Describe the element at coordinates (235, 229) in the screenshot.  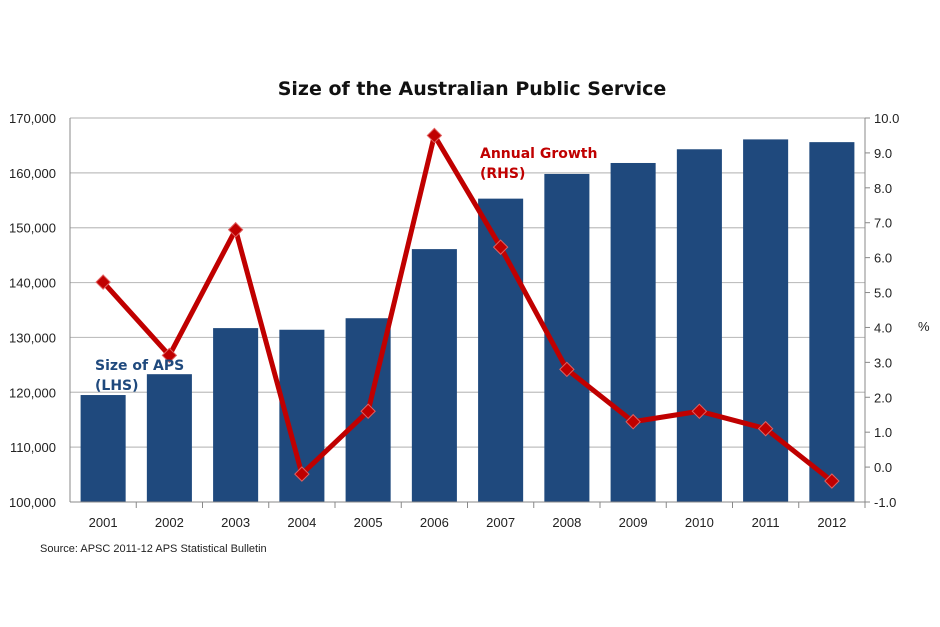
I see `growth-marker-2003` at that location.